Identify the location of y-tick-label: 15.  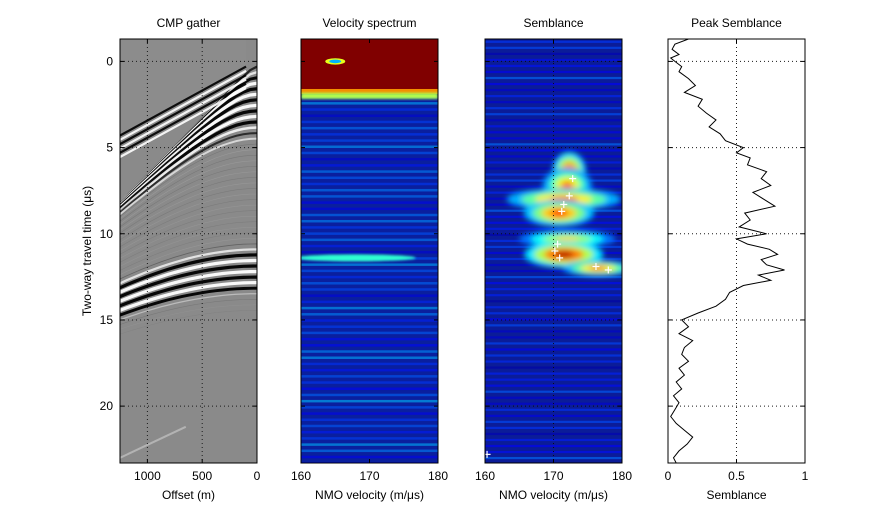
(107, 320).